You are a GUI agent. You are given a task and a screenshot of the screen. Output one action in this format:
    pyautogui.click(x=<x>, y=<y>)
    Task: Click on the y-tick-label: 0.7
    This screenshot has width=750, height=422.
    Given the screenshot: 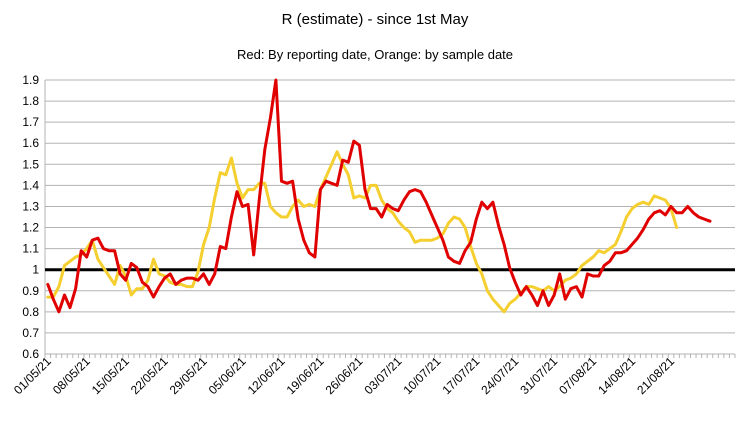 What is the action you would take?
    pyautogui.click(x=30, y=333)
    